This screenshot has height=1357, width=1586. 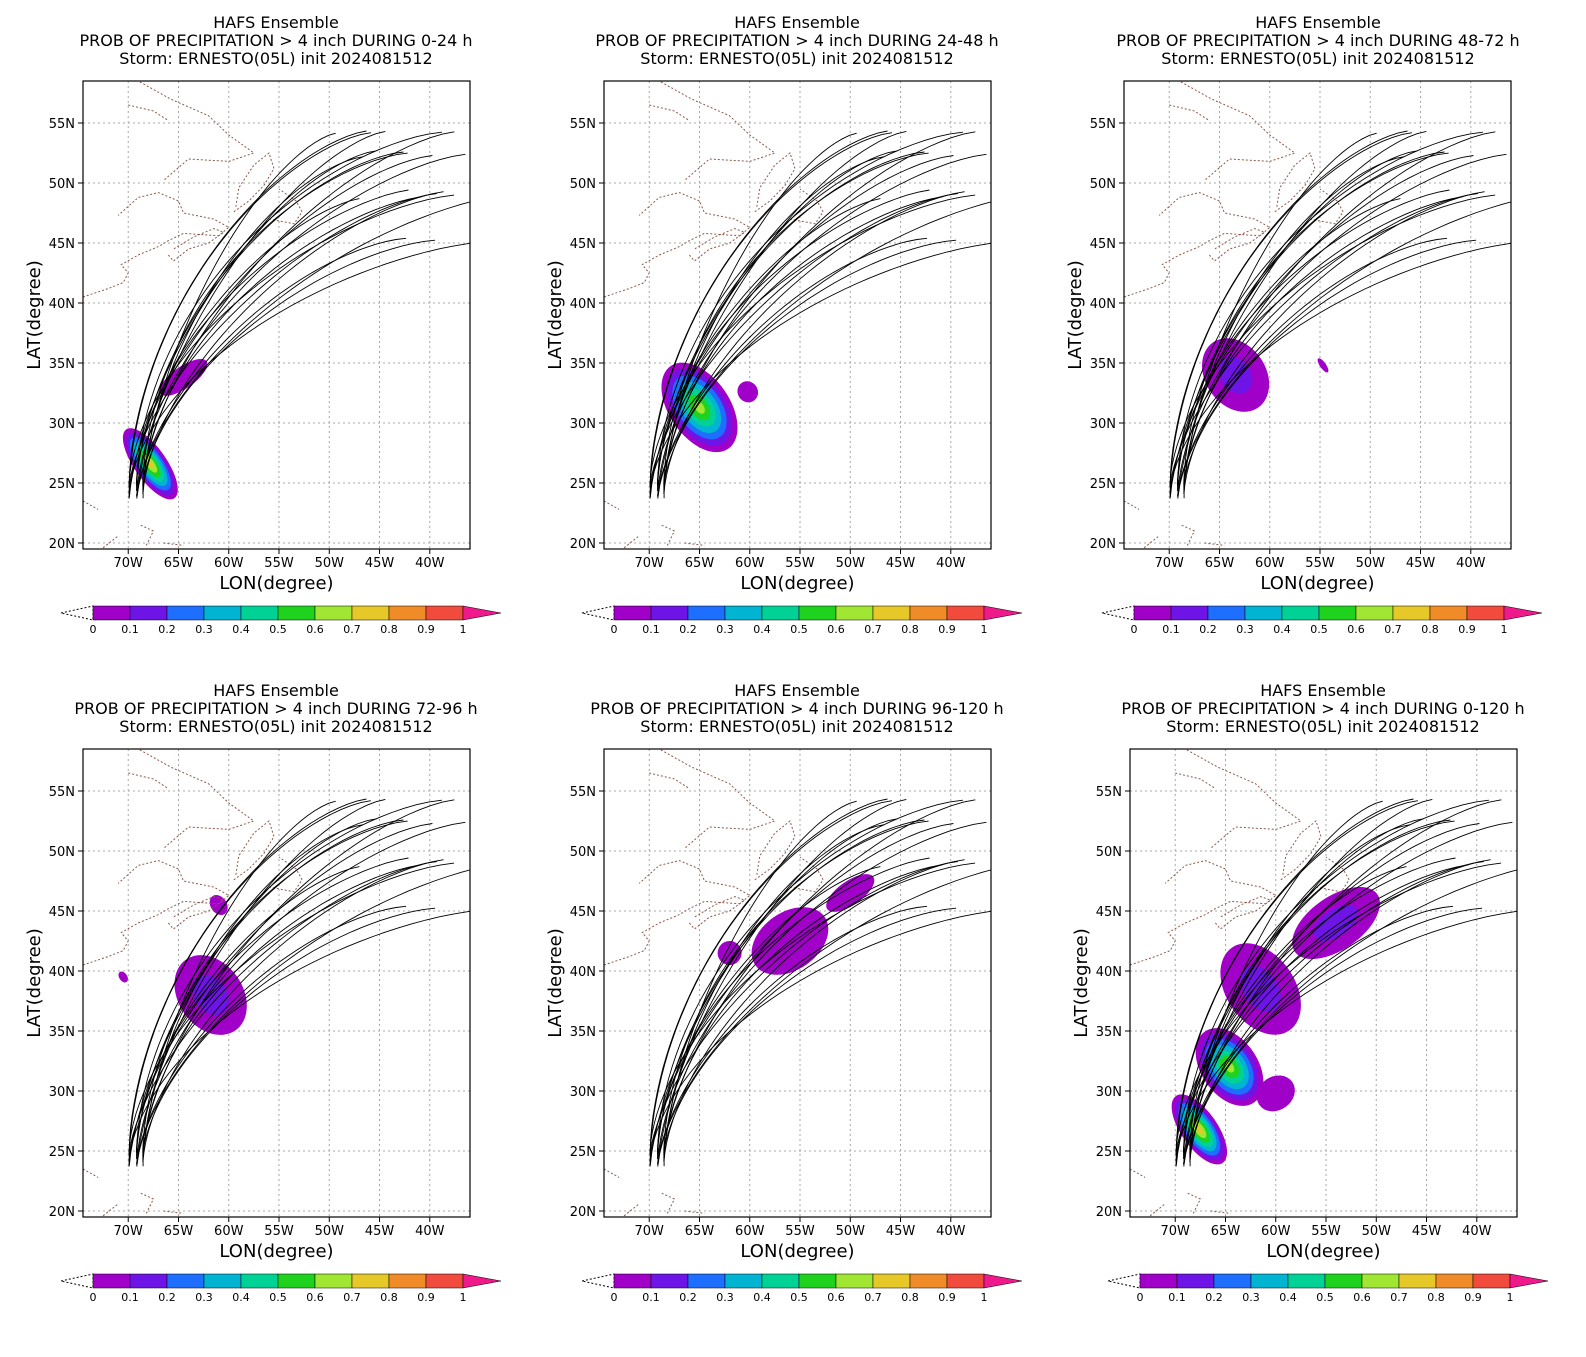 I want to click on x-tick-label-6: 40W, so click(x=951, y=1231).